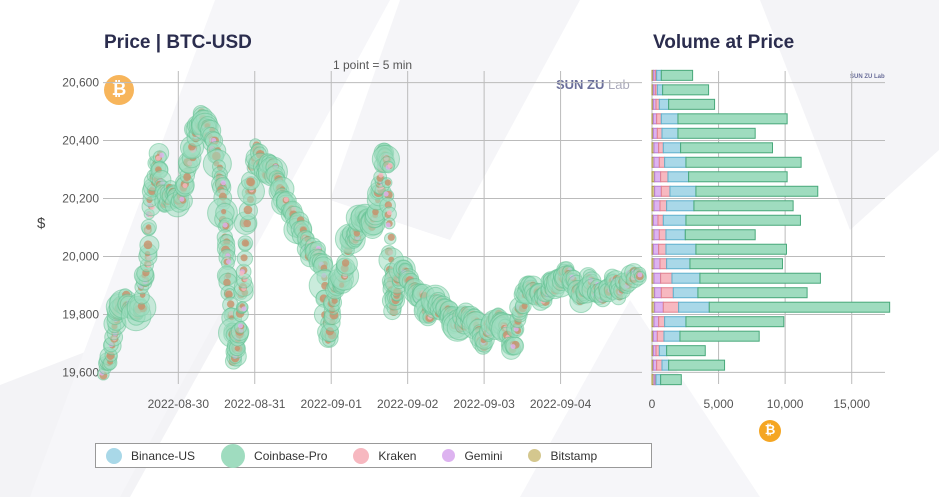  I want to click on y-tick-label: 19,800, so click(80, 314).